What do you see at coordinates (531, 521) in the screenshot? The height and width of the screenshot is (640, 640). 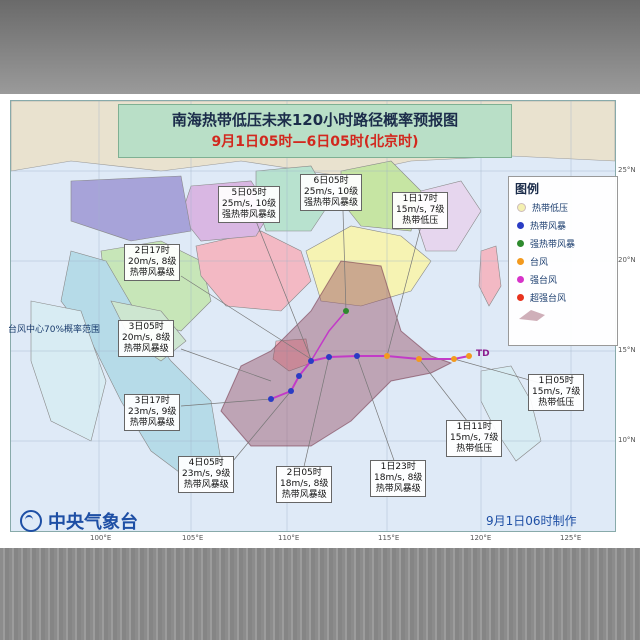 I see `made-time: 9月1日06时制作` at bounding box center [531, 521].